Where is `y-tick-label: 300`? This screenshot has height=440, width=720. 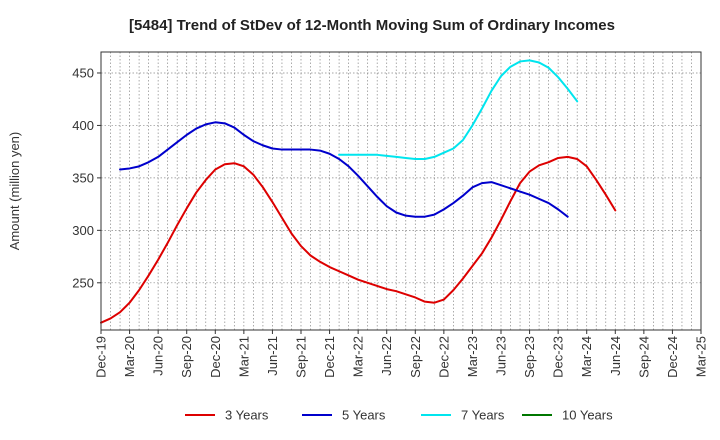 y-tick-label: 300 is located at coordinates (83, 230).